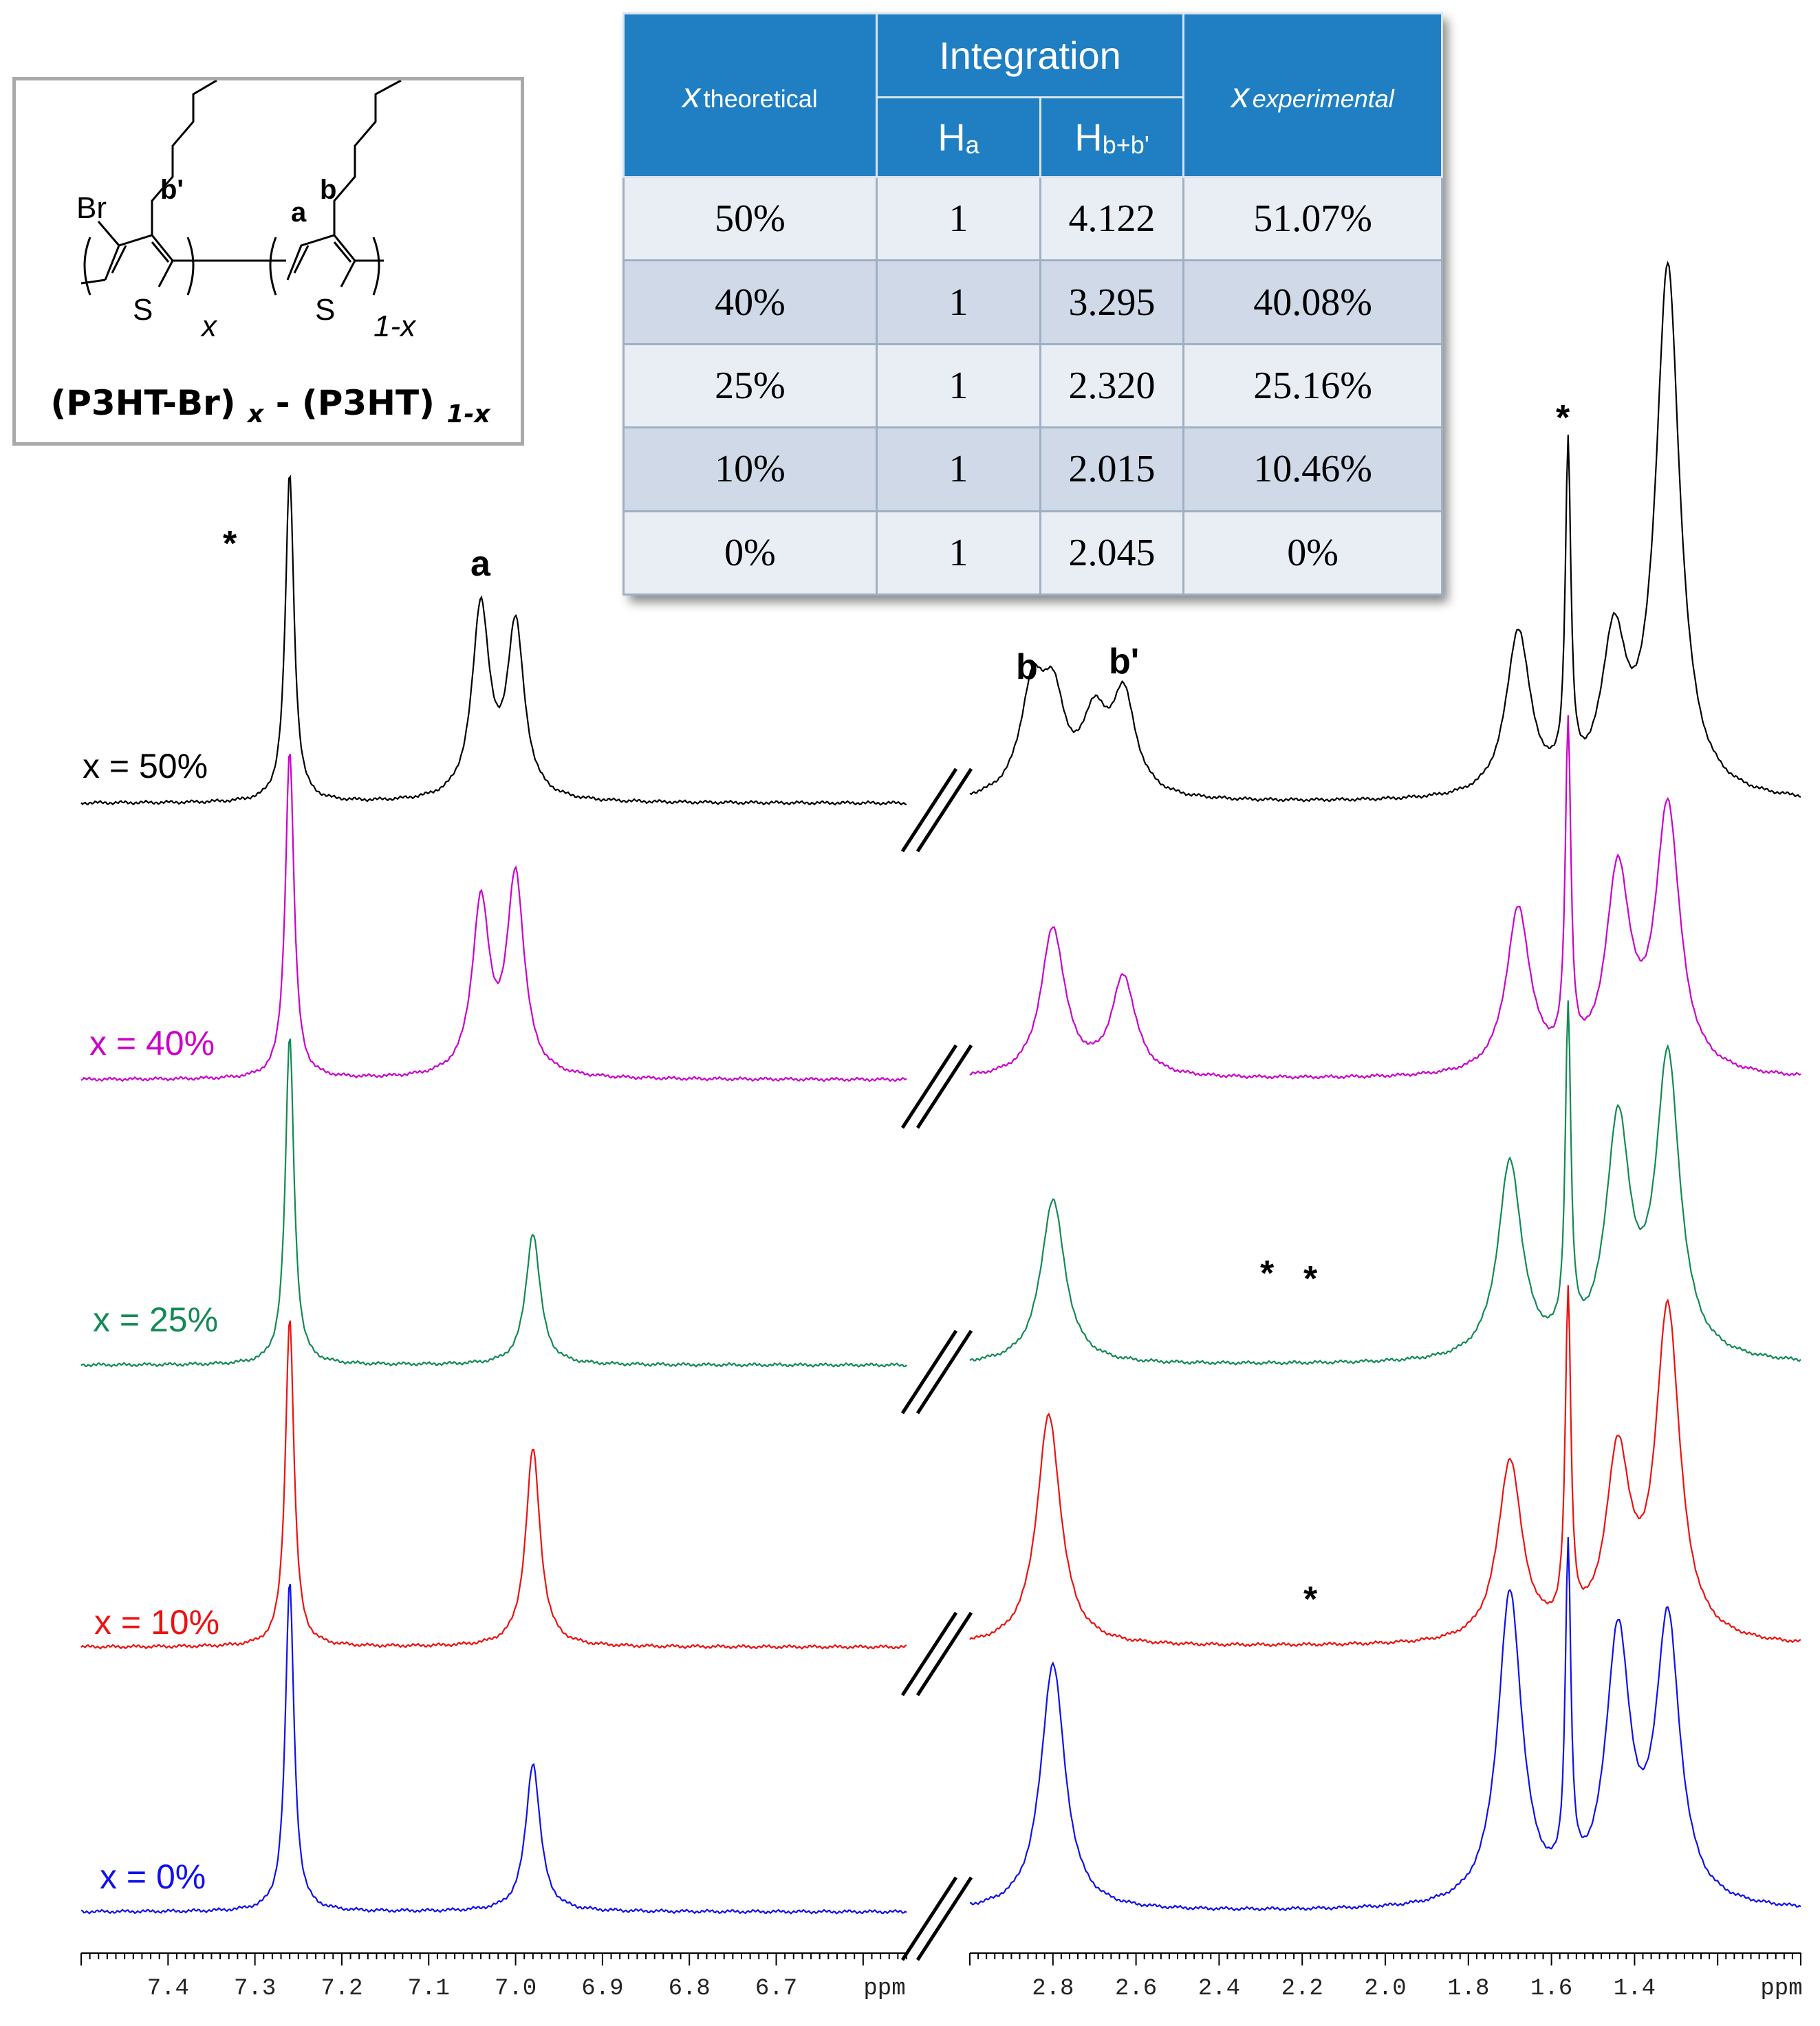 This screenshot has width=1820, height=2026. What do you see at coordinates (776, 1989) in the screenshot?
I see `x-tick-label: 6.7` at bounding box center [776, 1989].